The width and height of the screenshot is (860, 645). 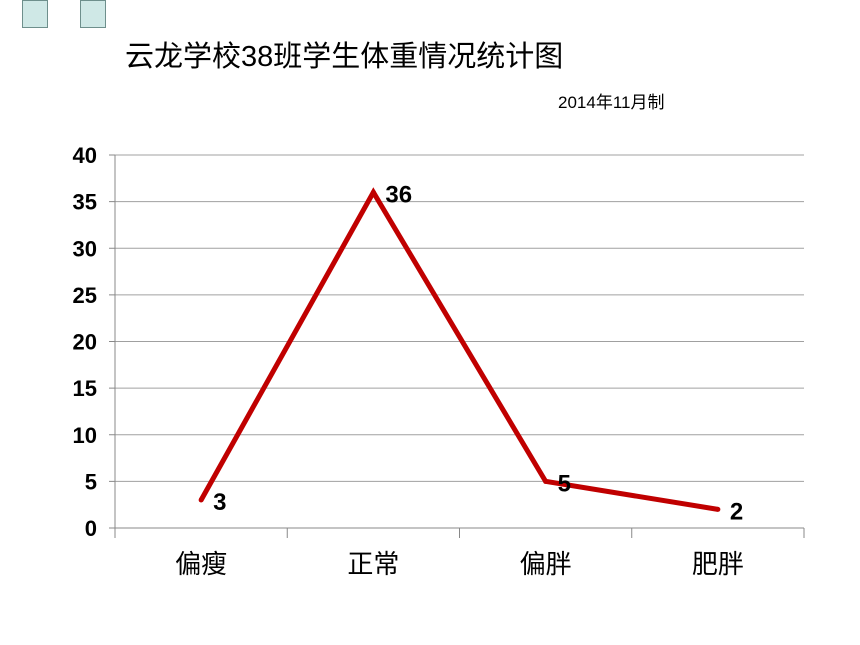 I want to click on chart-title: 云龙学校38班学生体重情况统计图, so click(x=344, y=57).